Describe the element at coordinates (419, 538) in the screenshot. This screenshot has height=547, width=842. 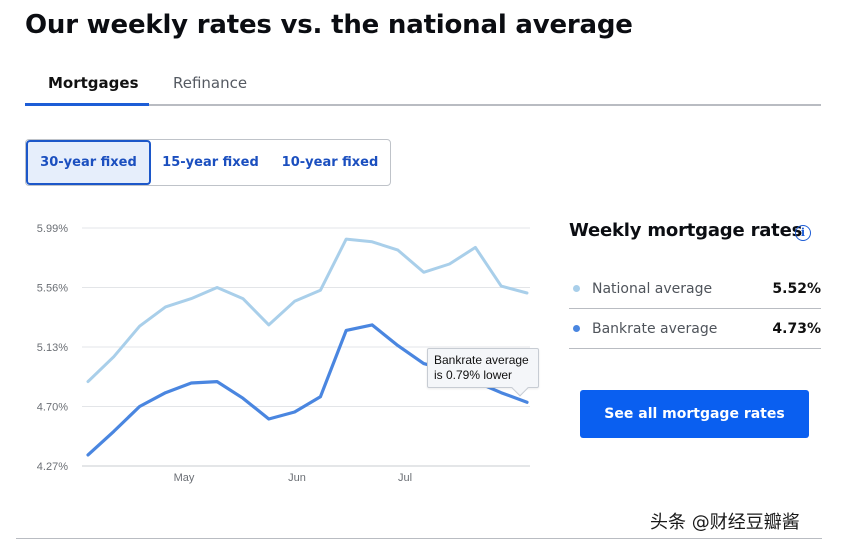
I see `section-divider` at that location.